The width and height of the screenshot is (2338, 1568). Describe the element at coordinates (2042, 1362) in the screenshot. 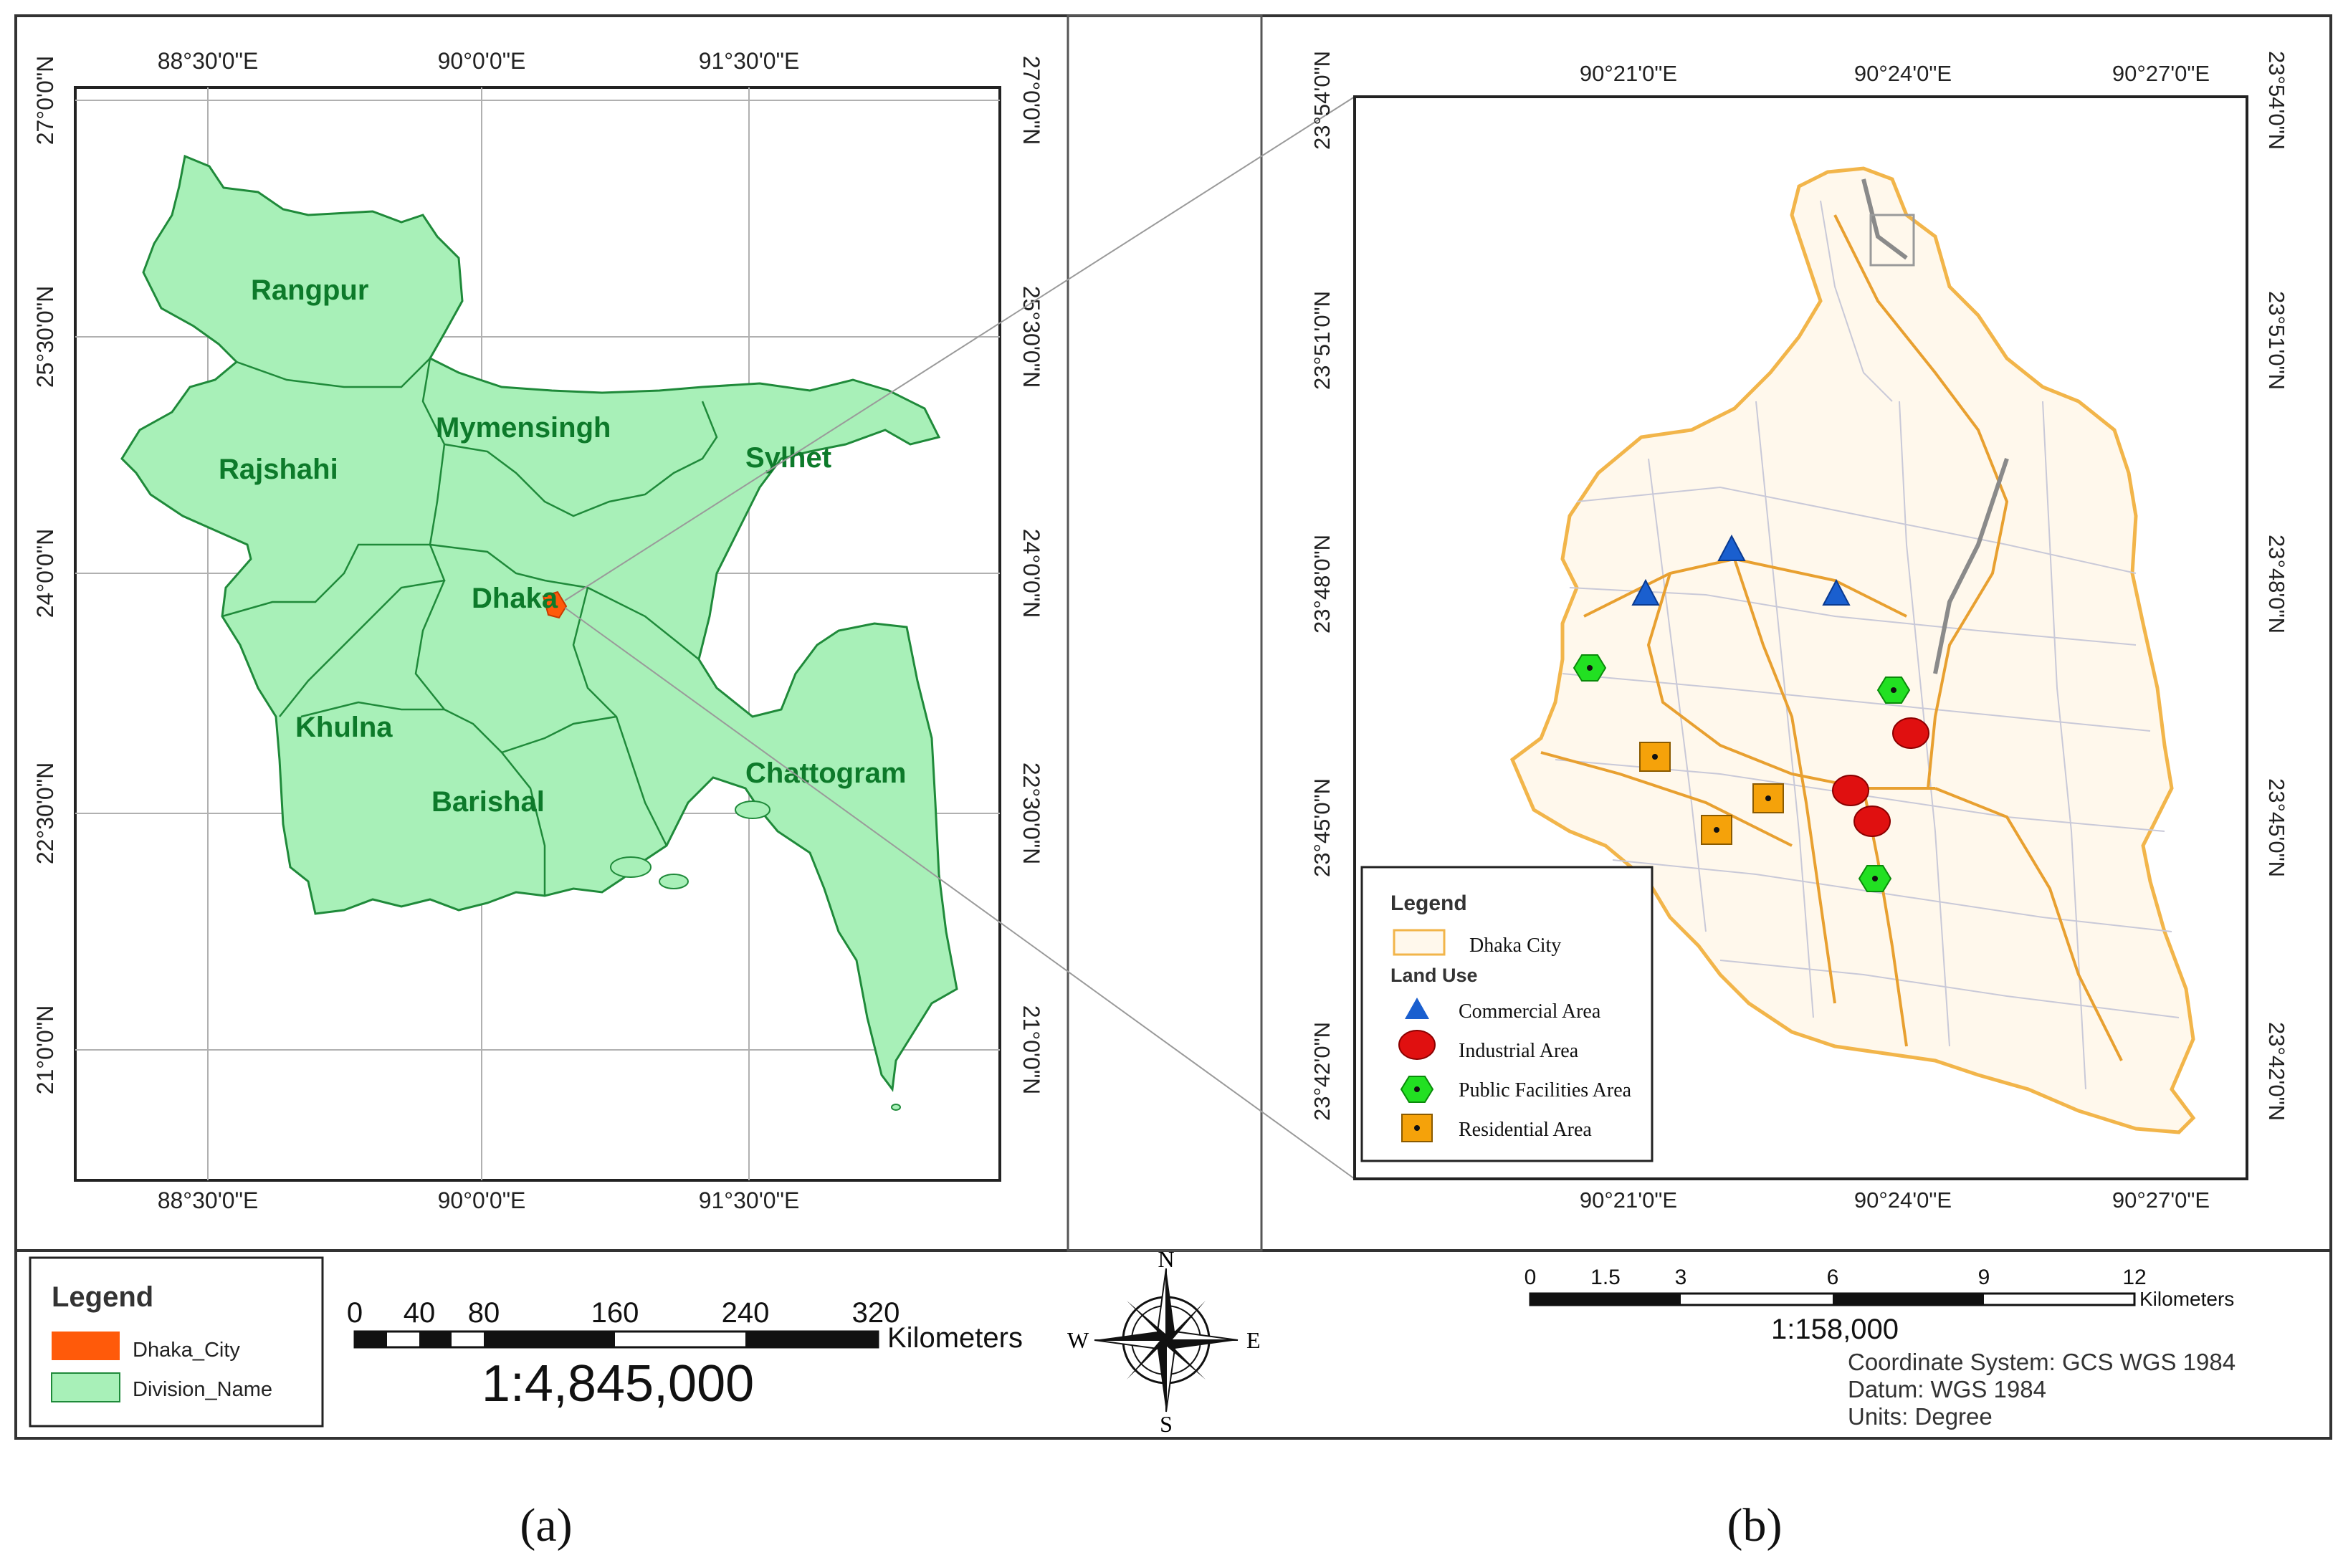

I see `coord-system-text: Coordinate System: GCS WGS 1984` at that location.